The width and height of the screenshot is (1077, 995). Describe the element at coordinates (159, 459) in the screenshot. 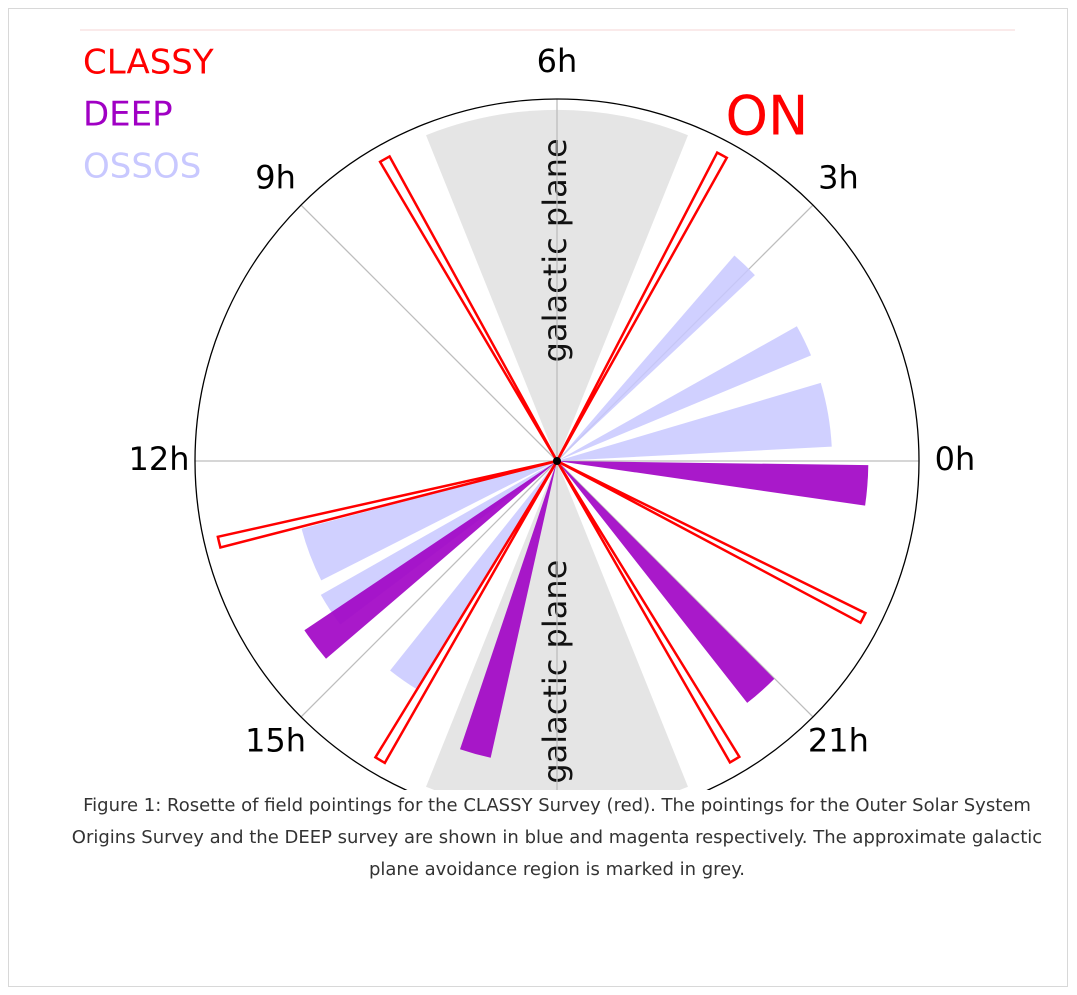

I see `angle-tick-label: 12h` at that location.